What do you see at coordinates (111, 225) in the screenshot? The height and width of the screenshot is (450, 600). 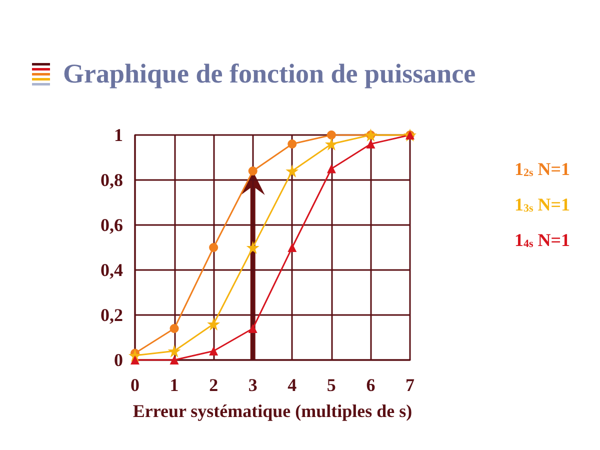 I see `y-tick-label: 0,6` at bounding box center [111, 225].